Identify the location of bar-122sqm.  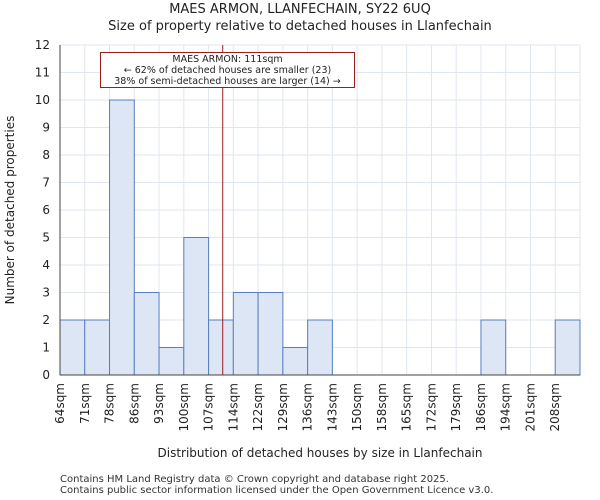
(270, 334).